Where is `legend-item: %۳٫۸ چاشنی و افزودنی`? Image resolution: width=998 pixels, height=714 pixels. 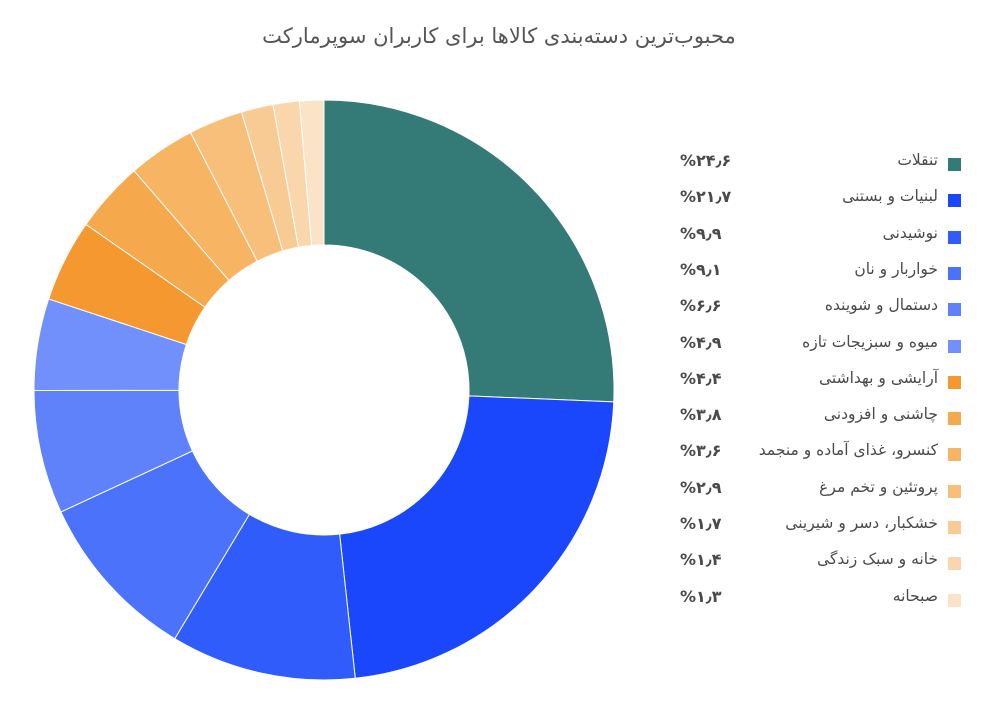
legend-item: %۳٫۸ چاشنی و افزودنی is located at coordinates (820, 420).